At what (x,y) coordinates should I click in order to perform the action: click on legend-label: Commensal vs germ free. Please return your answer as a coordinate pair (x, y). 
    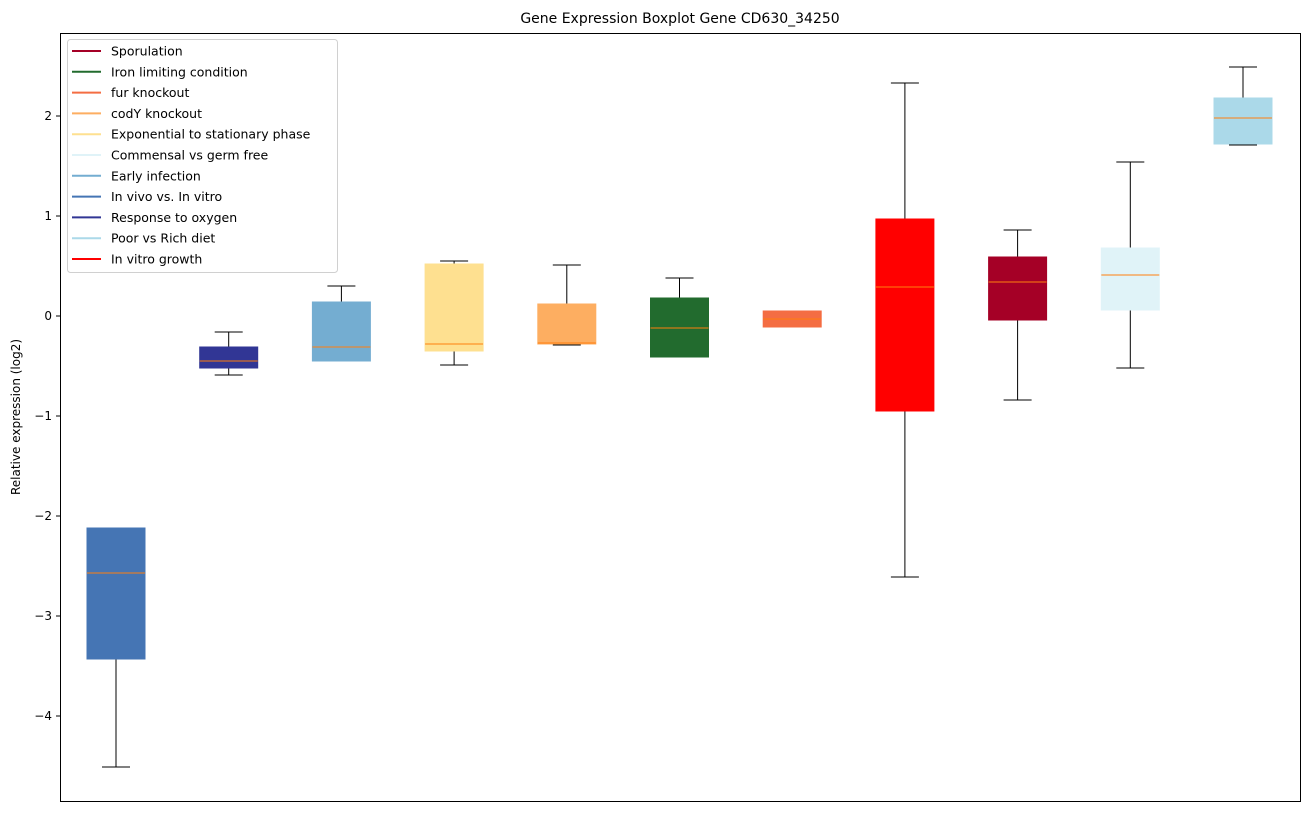
    Looking at the image, I should click on (189, 155).